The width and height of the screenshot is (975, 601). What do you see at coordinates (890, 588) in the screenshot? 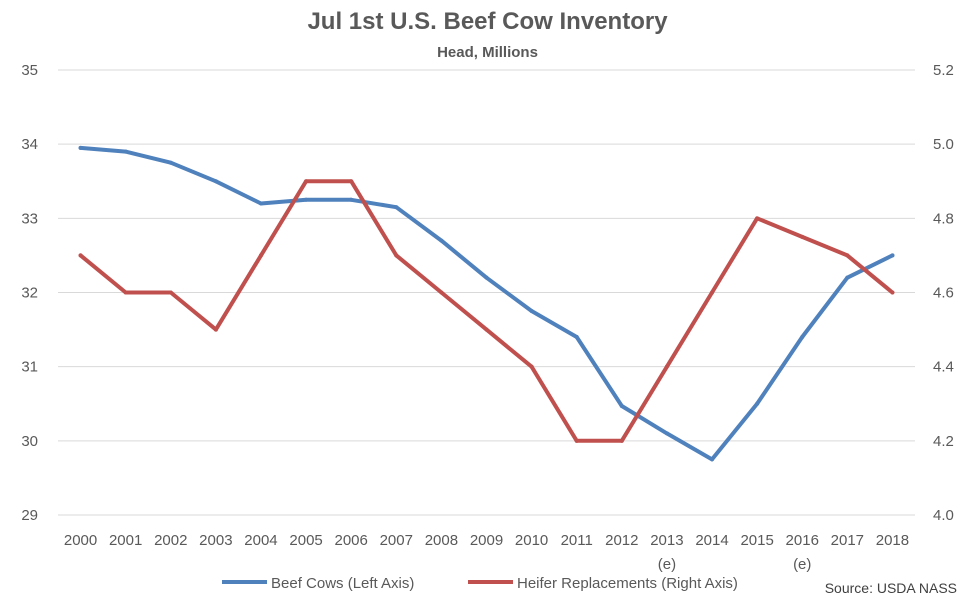
I see `source-note: Source: USDA NASS` at bounding box center [890, 588].